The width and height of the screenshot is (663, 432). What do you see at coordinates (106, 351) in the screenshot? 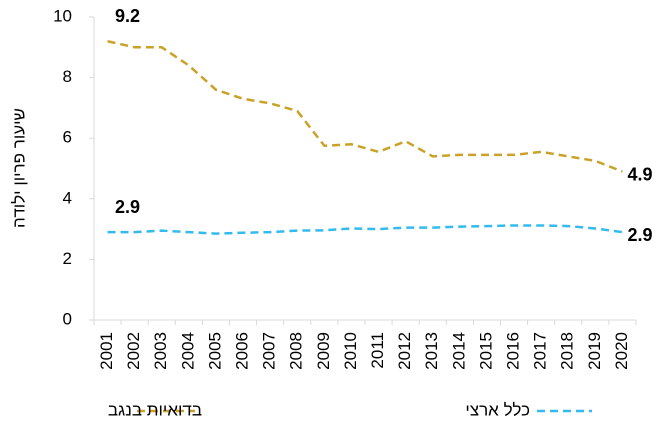
I see `x-tick-label: 2001` at bounding box center [106, 351].